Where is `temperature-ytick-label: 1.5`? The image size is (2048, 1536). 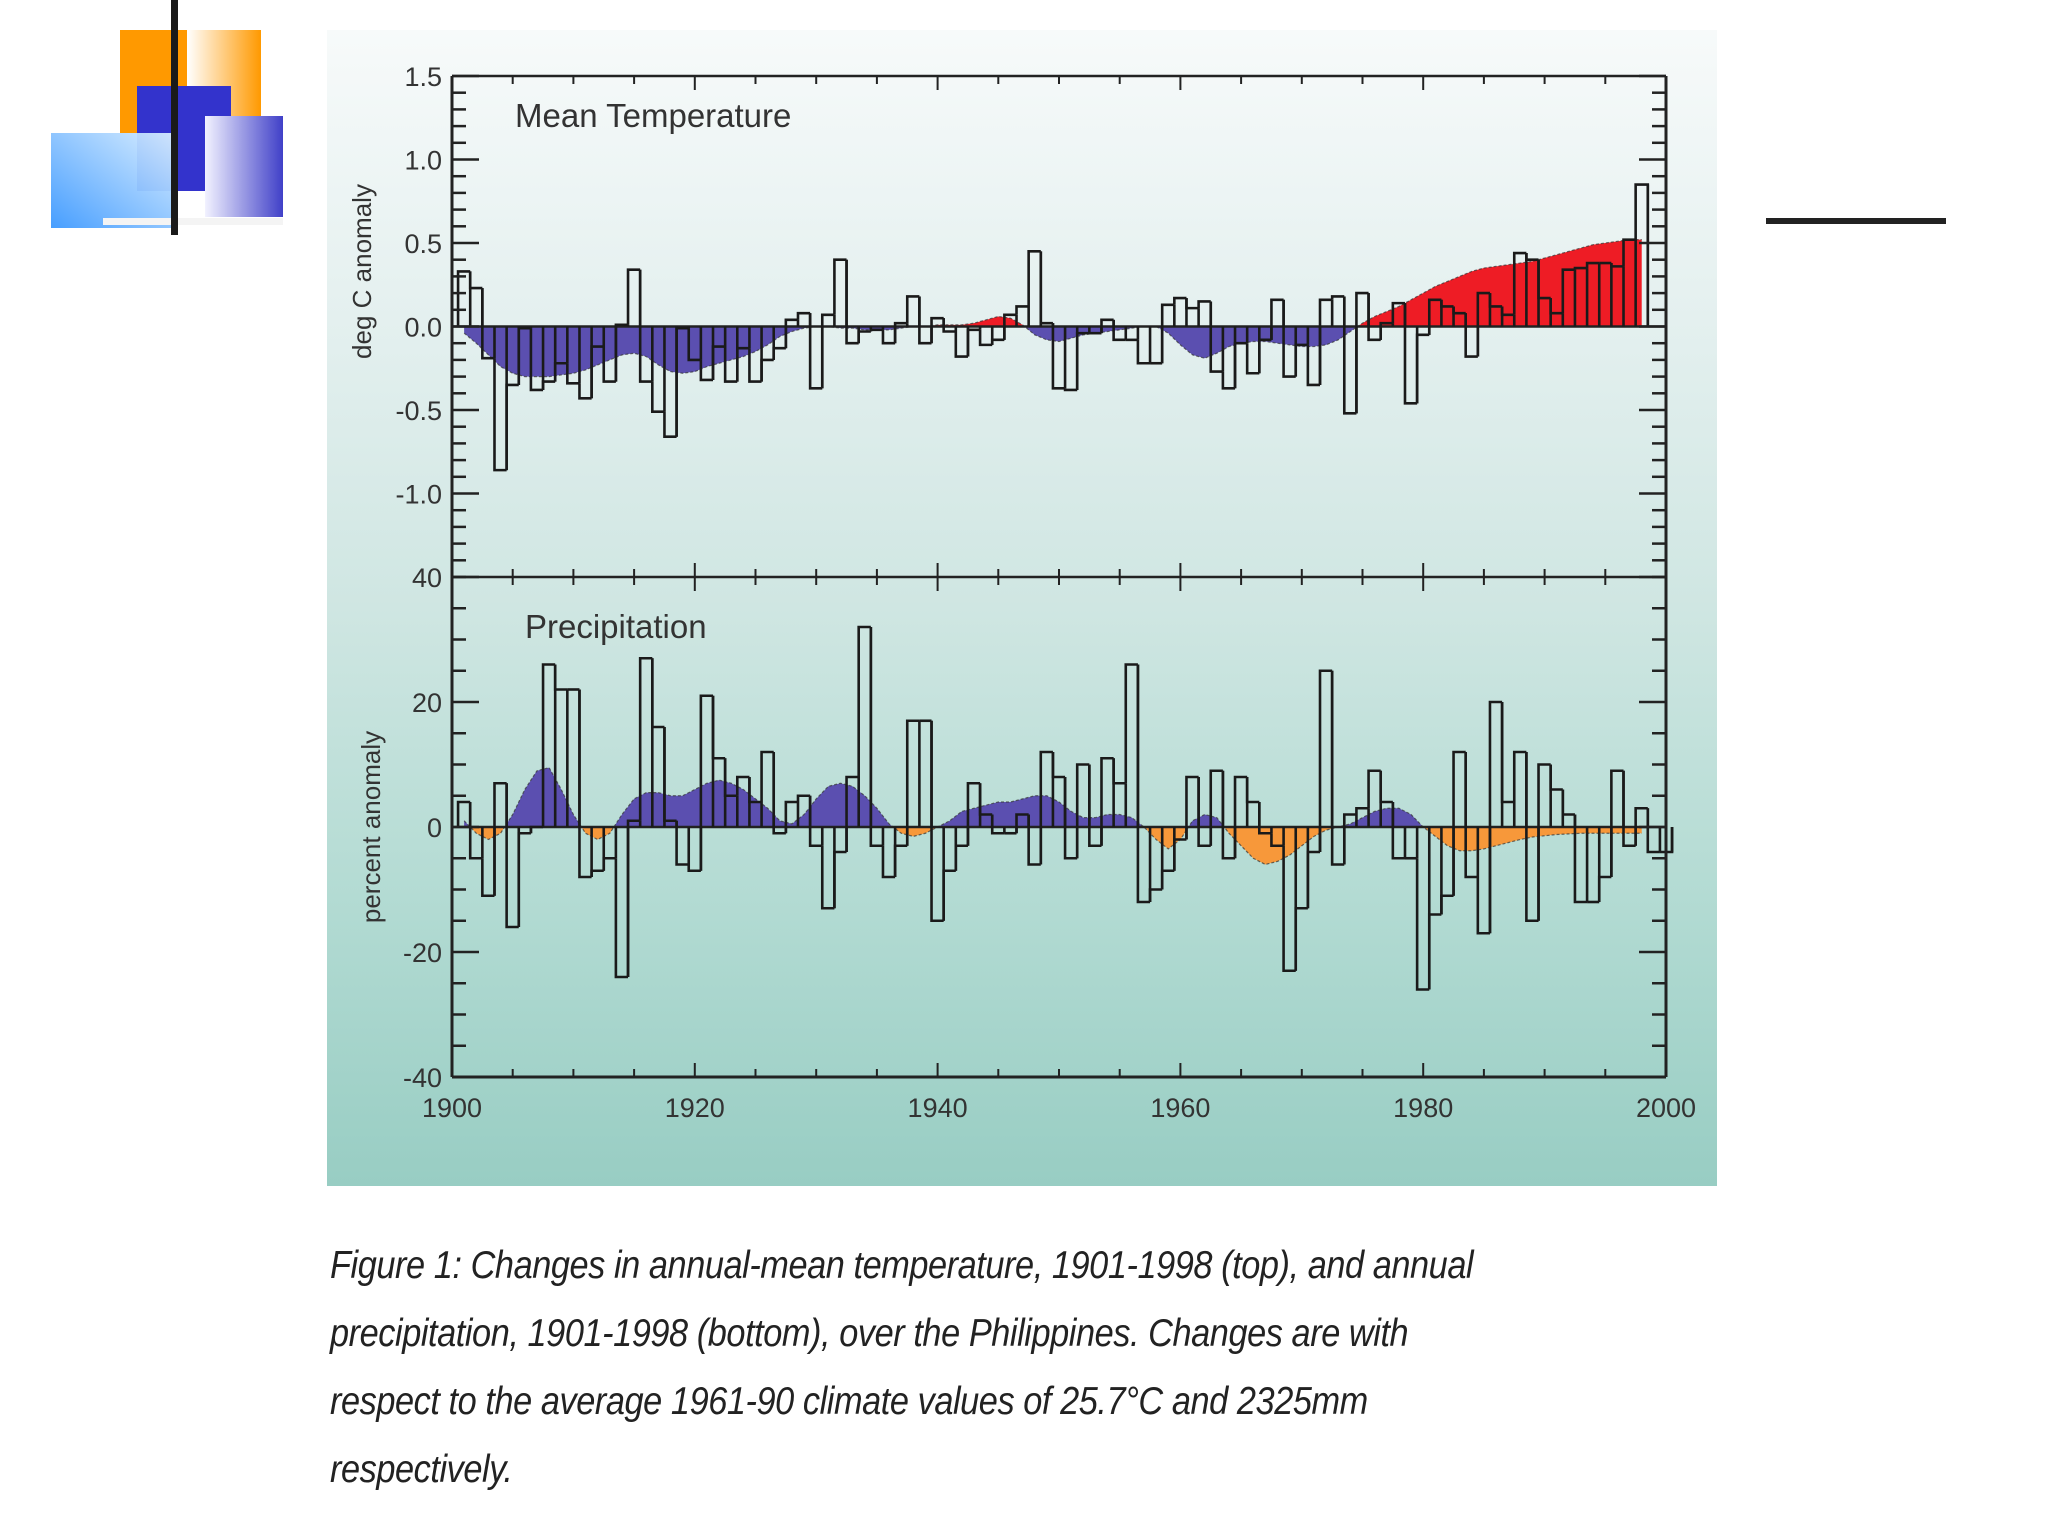 temperature-ytick-label: 1.5 is located at coordinates (423, 77).